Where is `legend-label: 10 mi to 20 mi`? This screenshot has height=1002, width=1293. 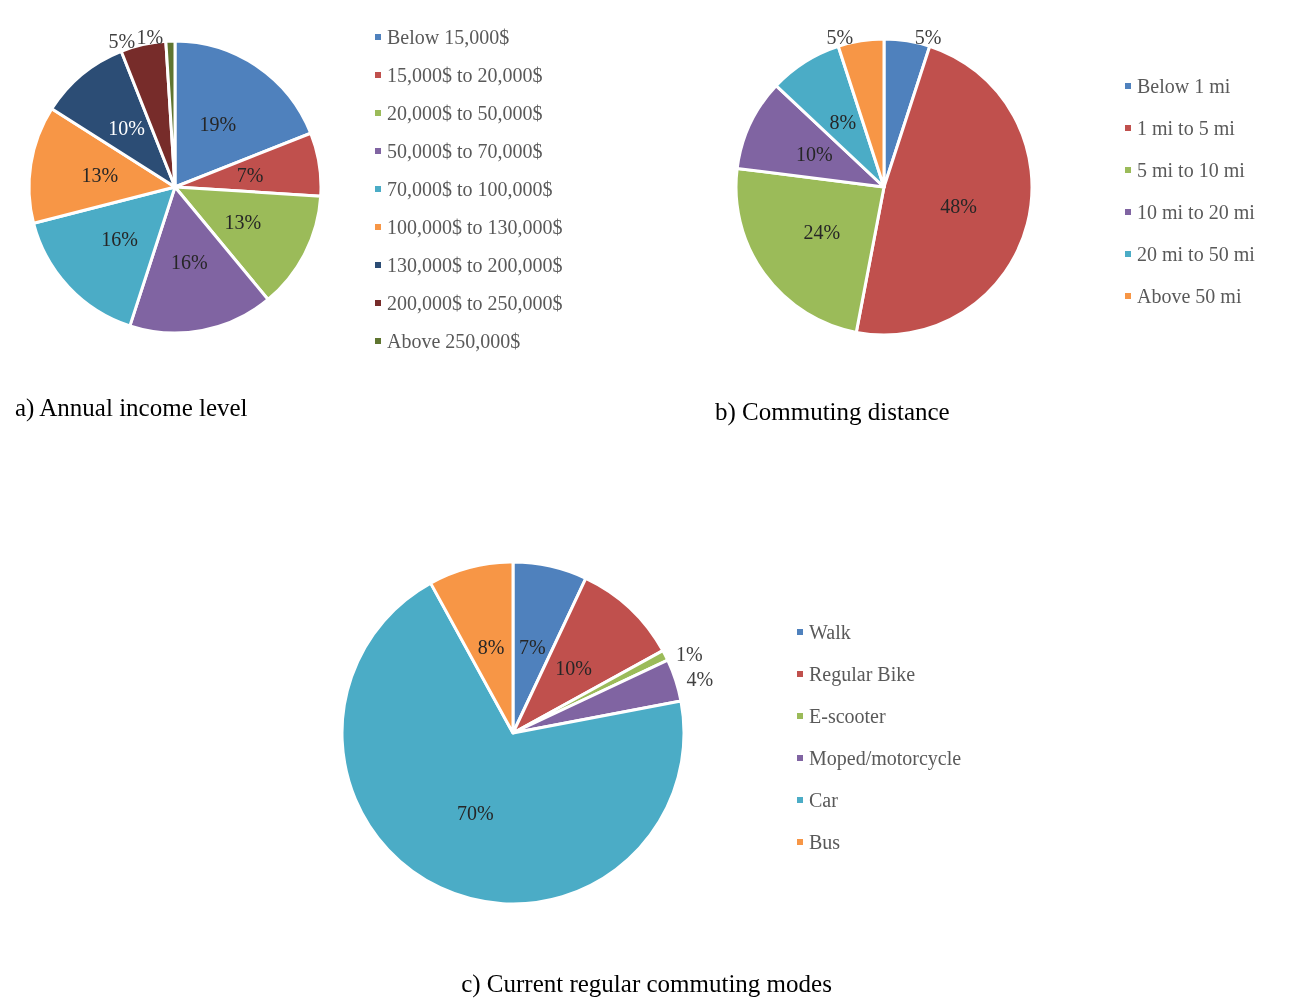
legend-label: 10 mi to 20 mi is located at coordinates (1196, 212).